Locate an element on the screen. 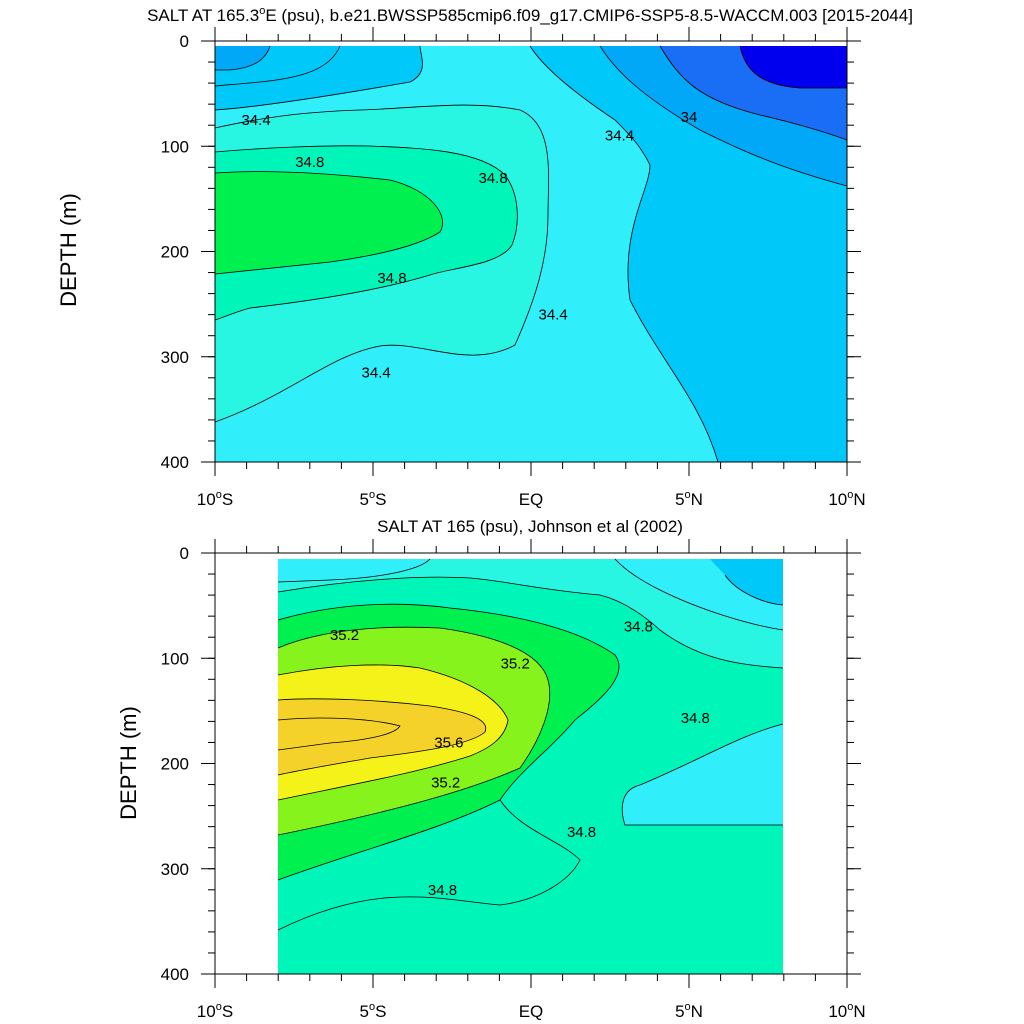 The image size is (1024, 1024). bottom-x-tick-label: 10oN is located at coordinates (846, 1011).